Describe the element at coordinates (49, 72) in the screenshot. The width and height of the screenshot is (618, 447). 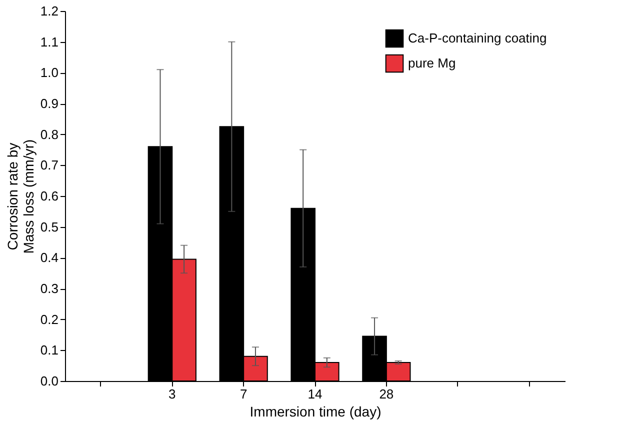
I see `y-tick-label: 1.0` at that location.